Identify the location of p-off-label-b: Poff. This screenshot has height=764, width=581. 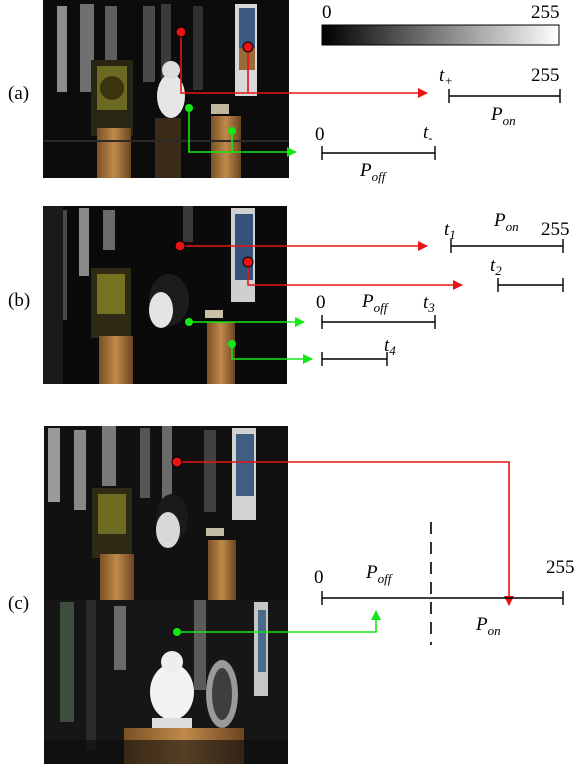
(375, 303).